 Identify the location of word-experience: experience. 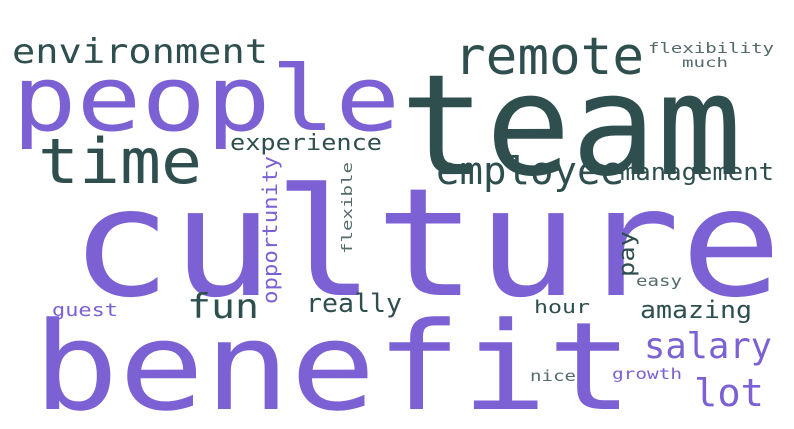
(306, 143).